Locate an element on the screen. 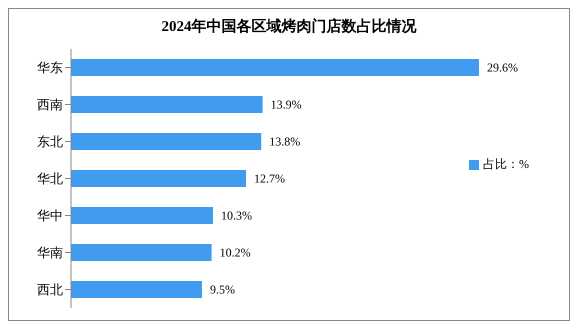  y-tick-label: 华东 is located at coordinates (50, 68).